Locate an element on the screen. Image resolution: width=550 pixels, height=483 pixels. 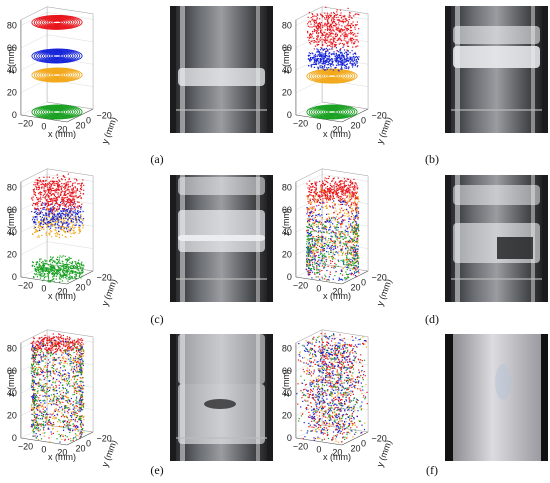
orange-particle-layer is located at coordinates (57, 75).